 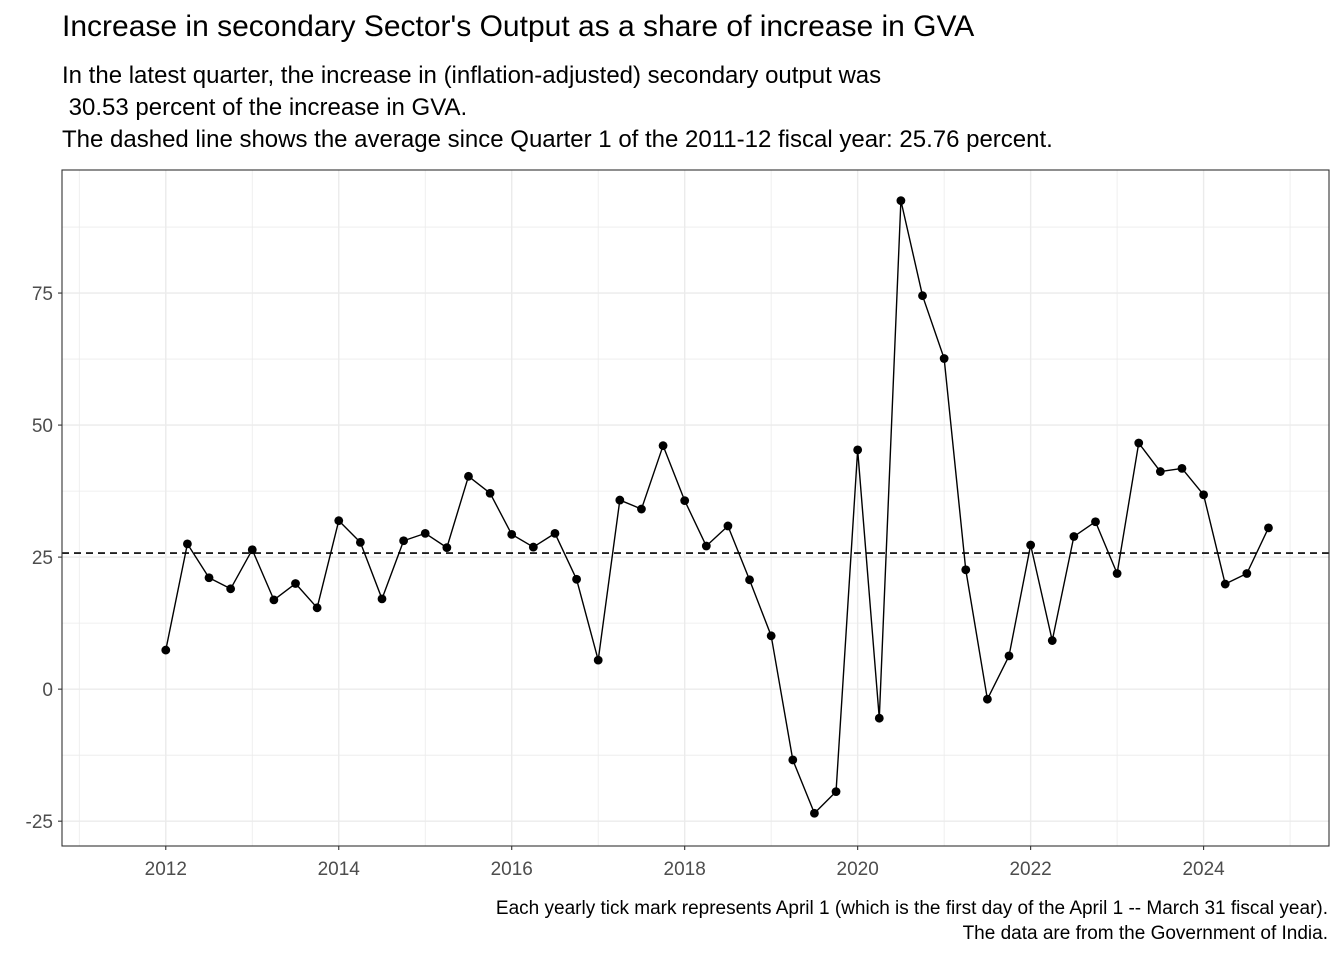 I want to click on y-tick-label: -25, so click(x=39, y=822).